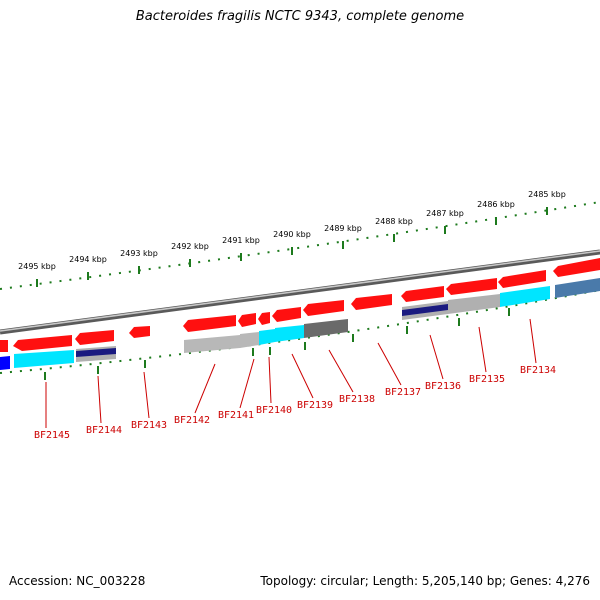 The image size is (600, 600). I want to click on gene-label: BF2140, so click(274, 410).